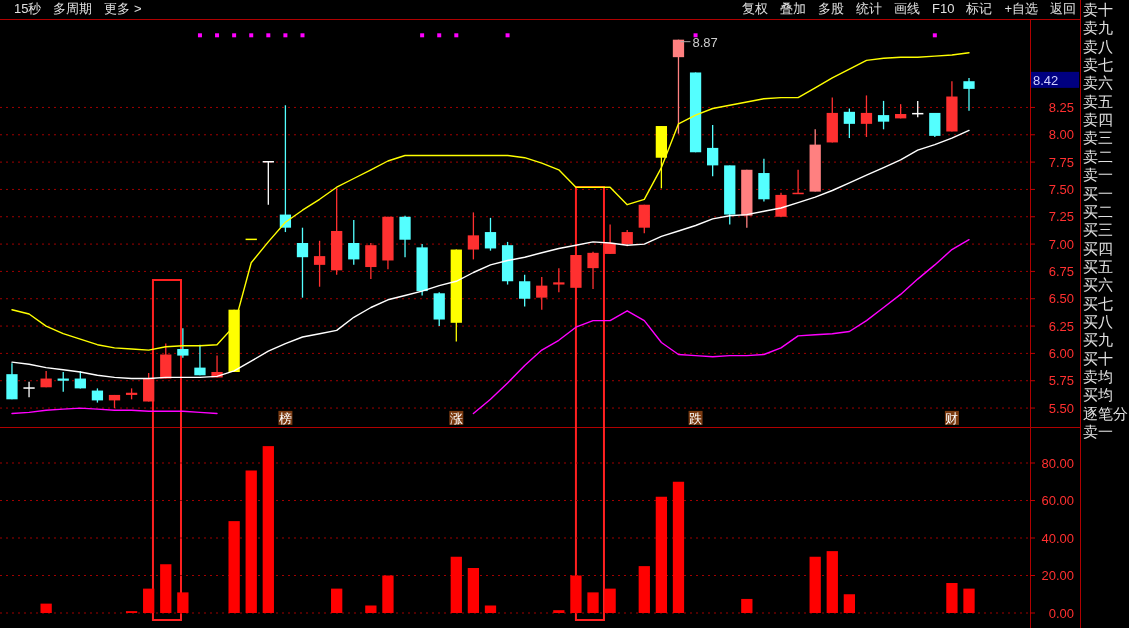  Describe the element at coordinates (1057, 463) in the screenshot. I see `y-tick-label: 80.00` at that location.